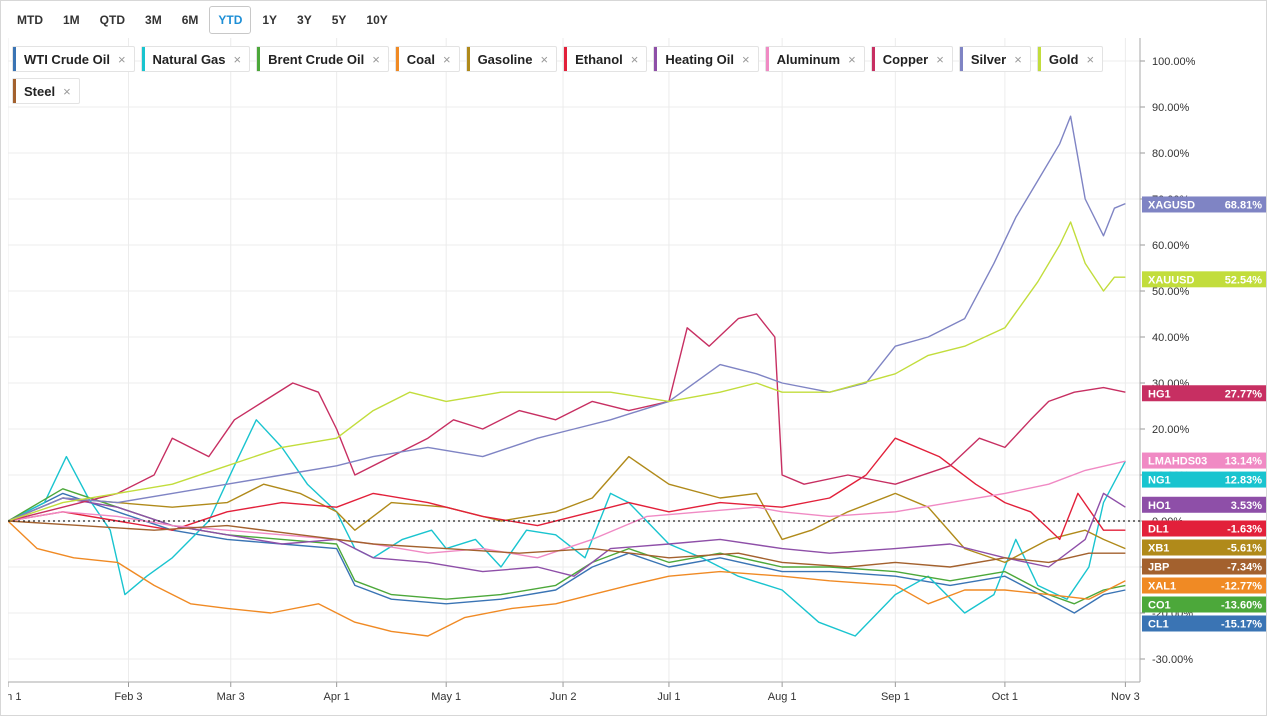 This screenshot has height=716, width=1267. I want to click on legend-chip: Natural Gas ×, so click(195, 59).